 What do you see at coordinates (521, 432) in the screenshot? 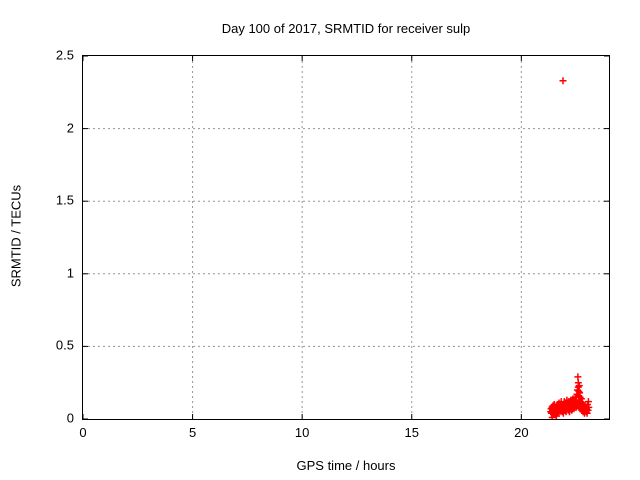
I see `x-tick-label: 20` at bounding box center [521, 432].